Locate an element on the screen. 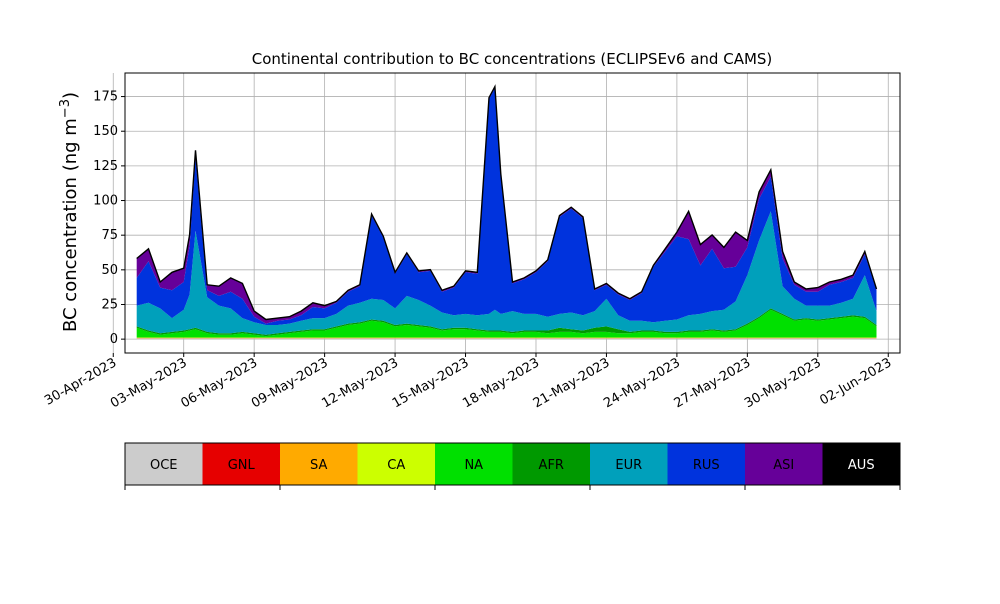 This screenshot has width=1000, height=604. y-tick-label: 75 is located at coordinates (109, 235).